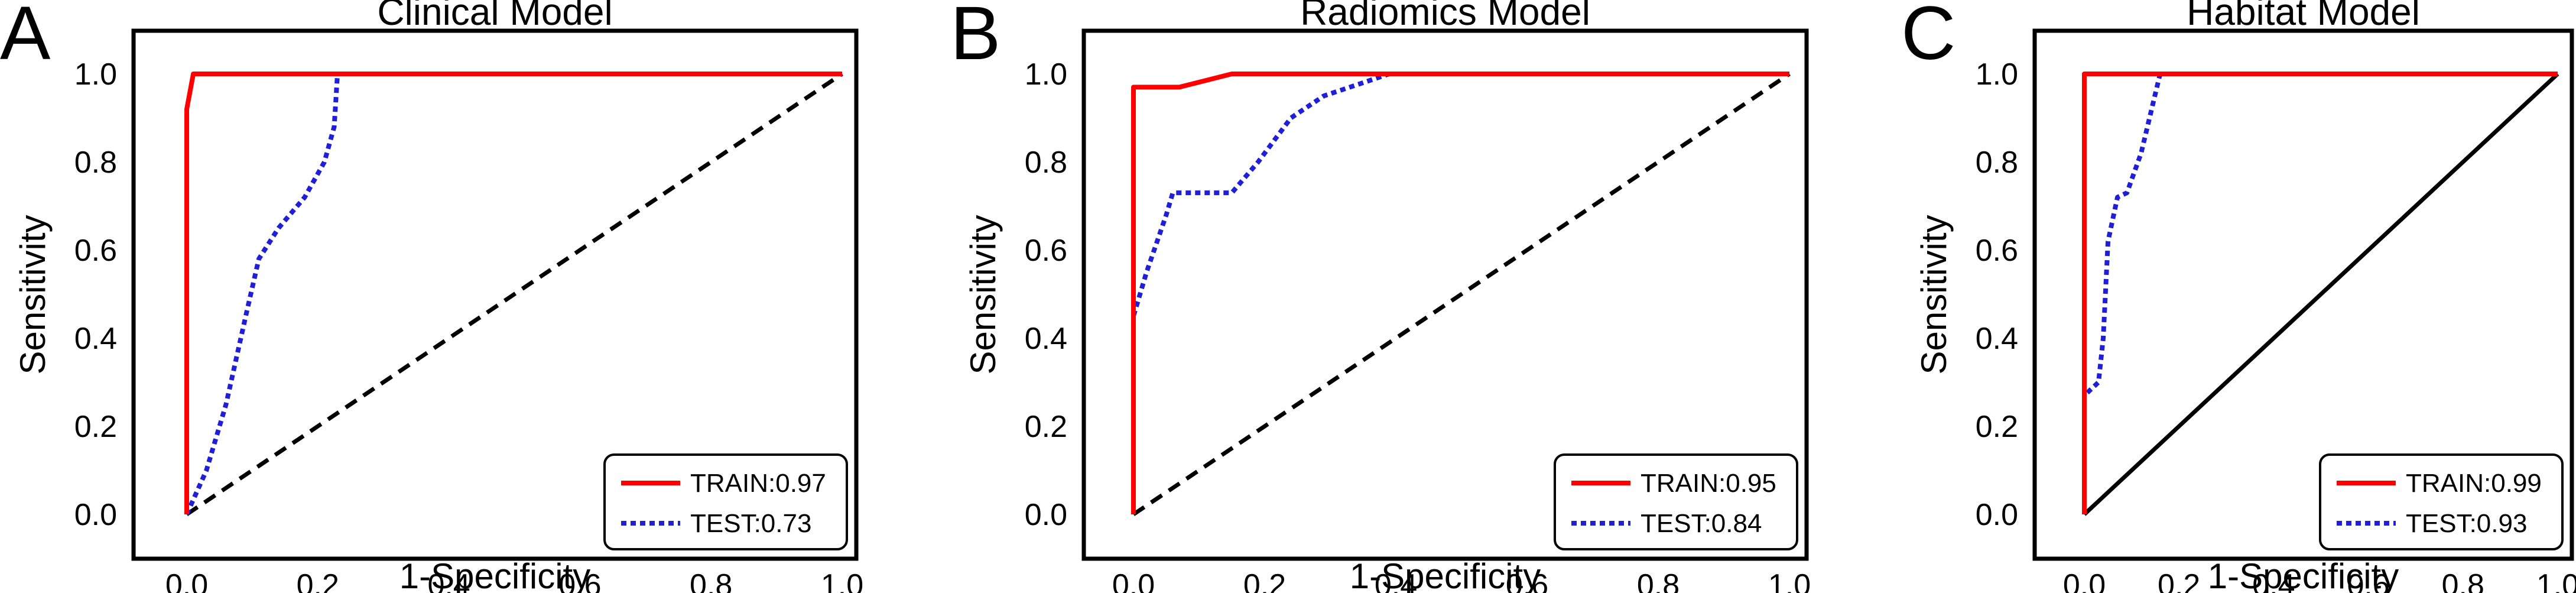 The width and height of the screenshot is (2576, 593). I want to click on legend: TRAIN:0.95 TEST:0.84, so click(1676, 502).